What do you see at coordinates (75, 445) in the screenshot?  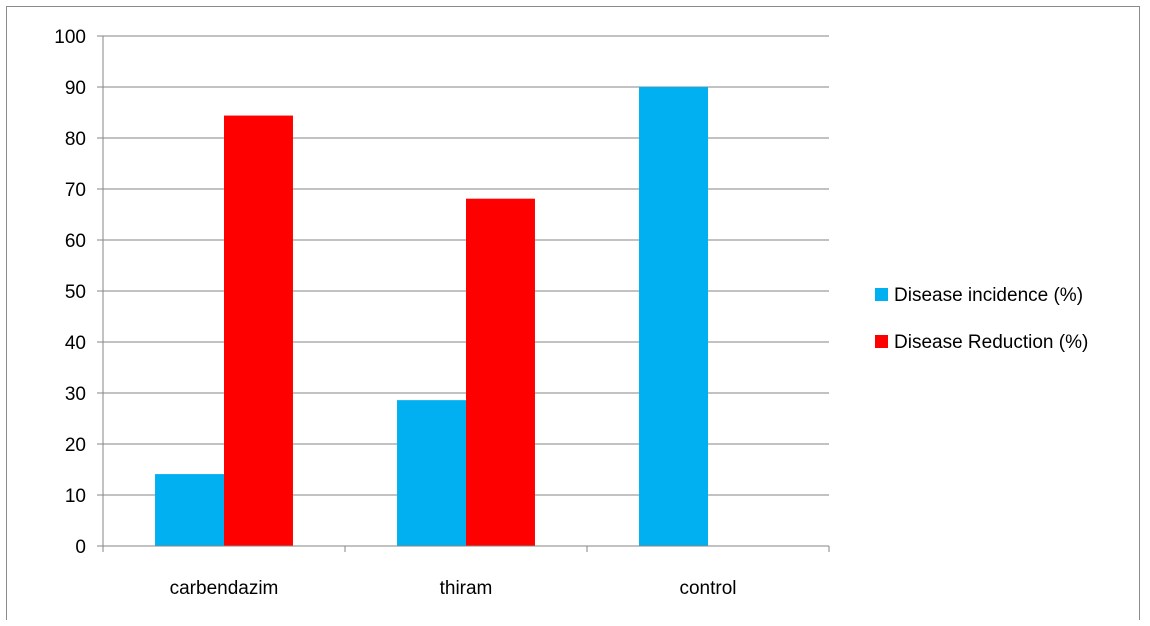 I see `y-tick-label: 20` at bounding box center [75, 445].